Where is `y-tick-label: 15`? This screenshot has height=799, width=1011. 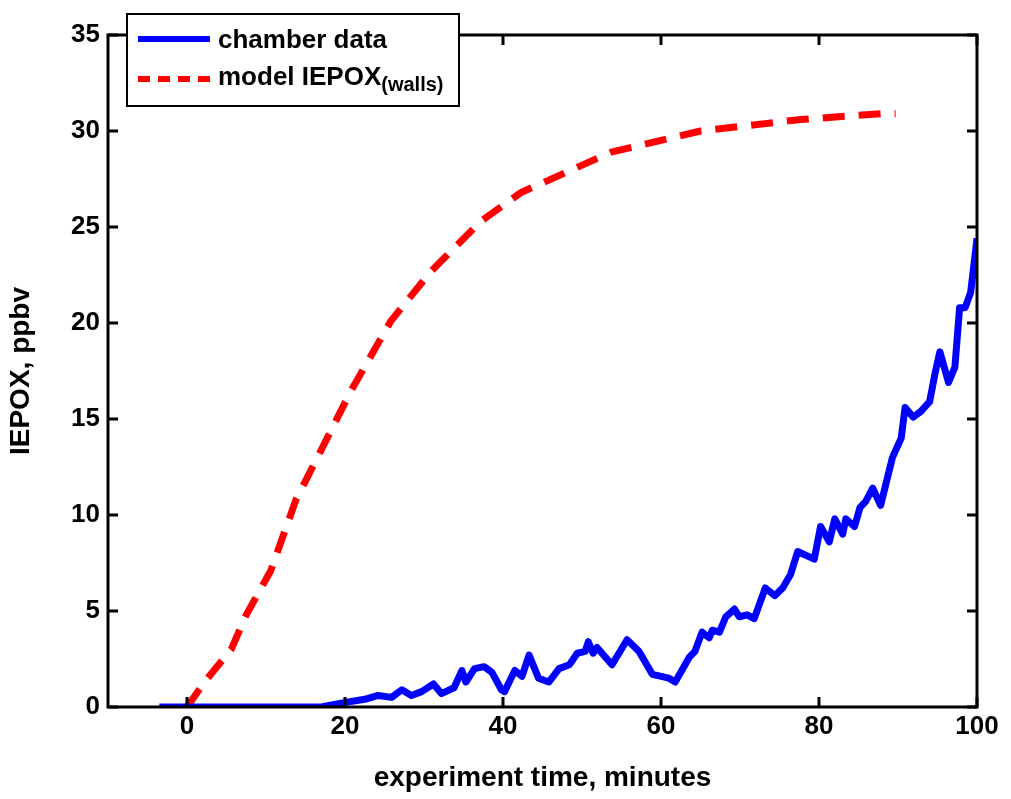 y-tick-label: 15 is located at coordinates (85, 417).